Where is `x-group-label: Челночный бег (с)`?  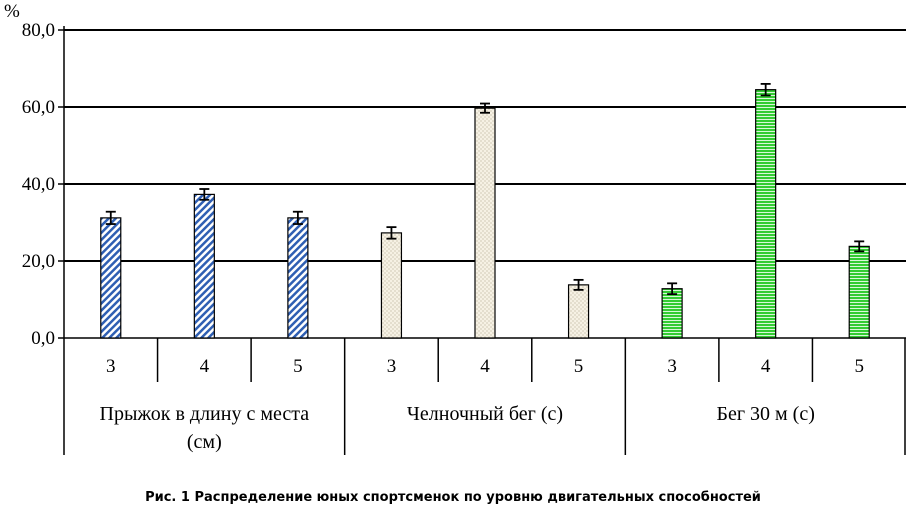
x-group-label: Челночный бег (с) is located at coordinates (485, 414).